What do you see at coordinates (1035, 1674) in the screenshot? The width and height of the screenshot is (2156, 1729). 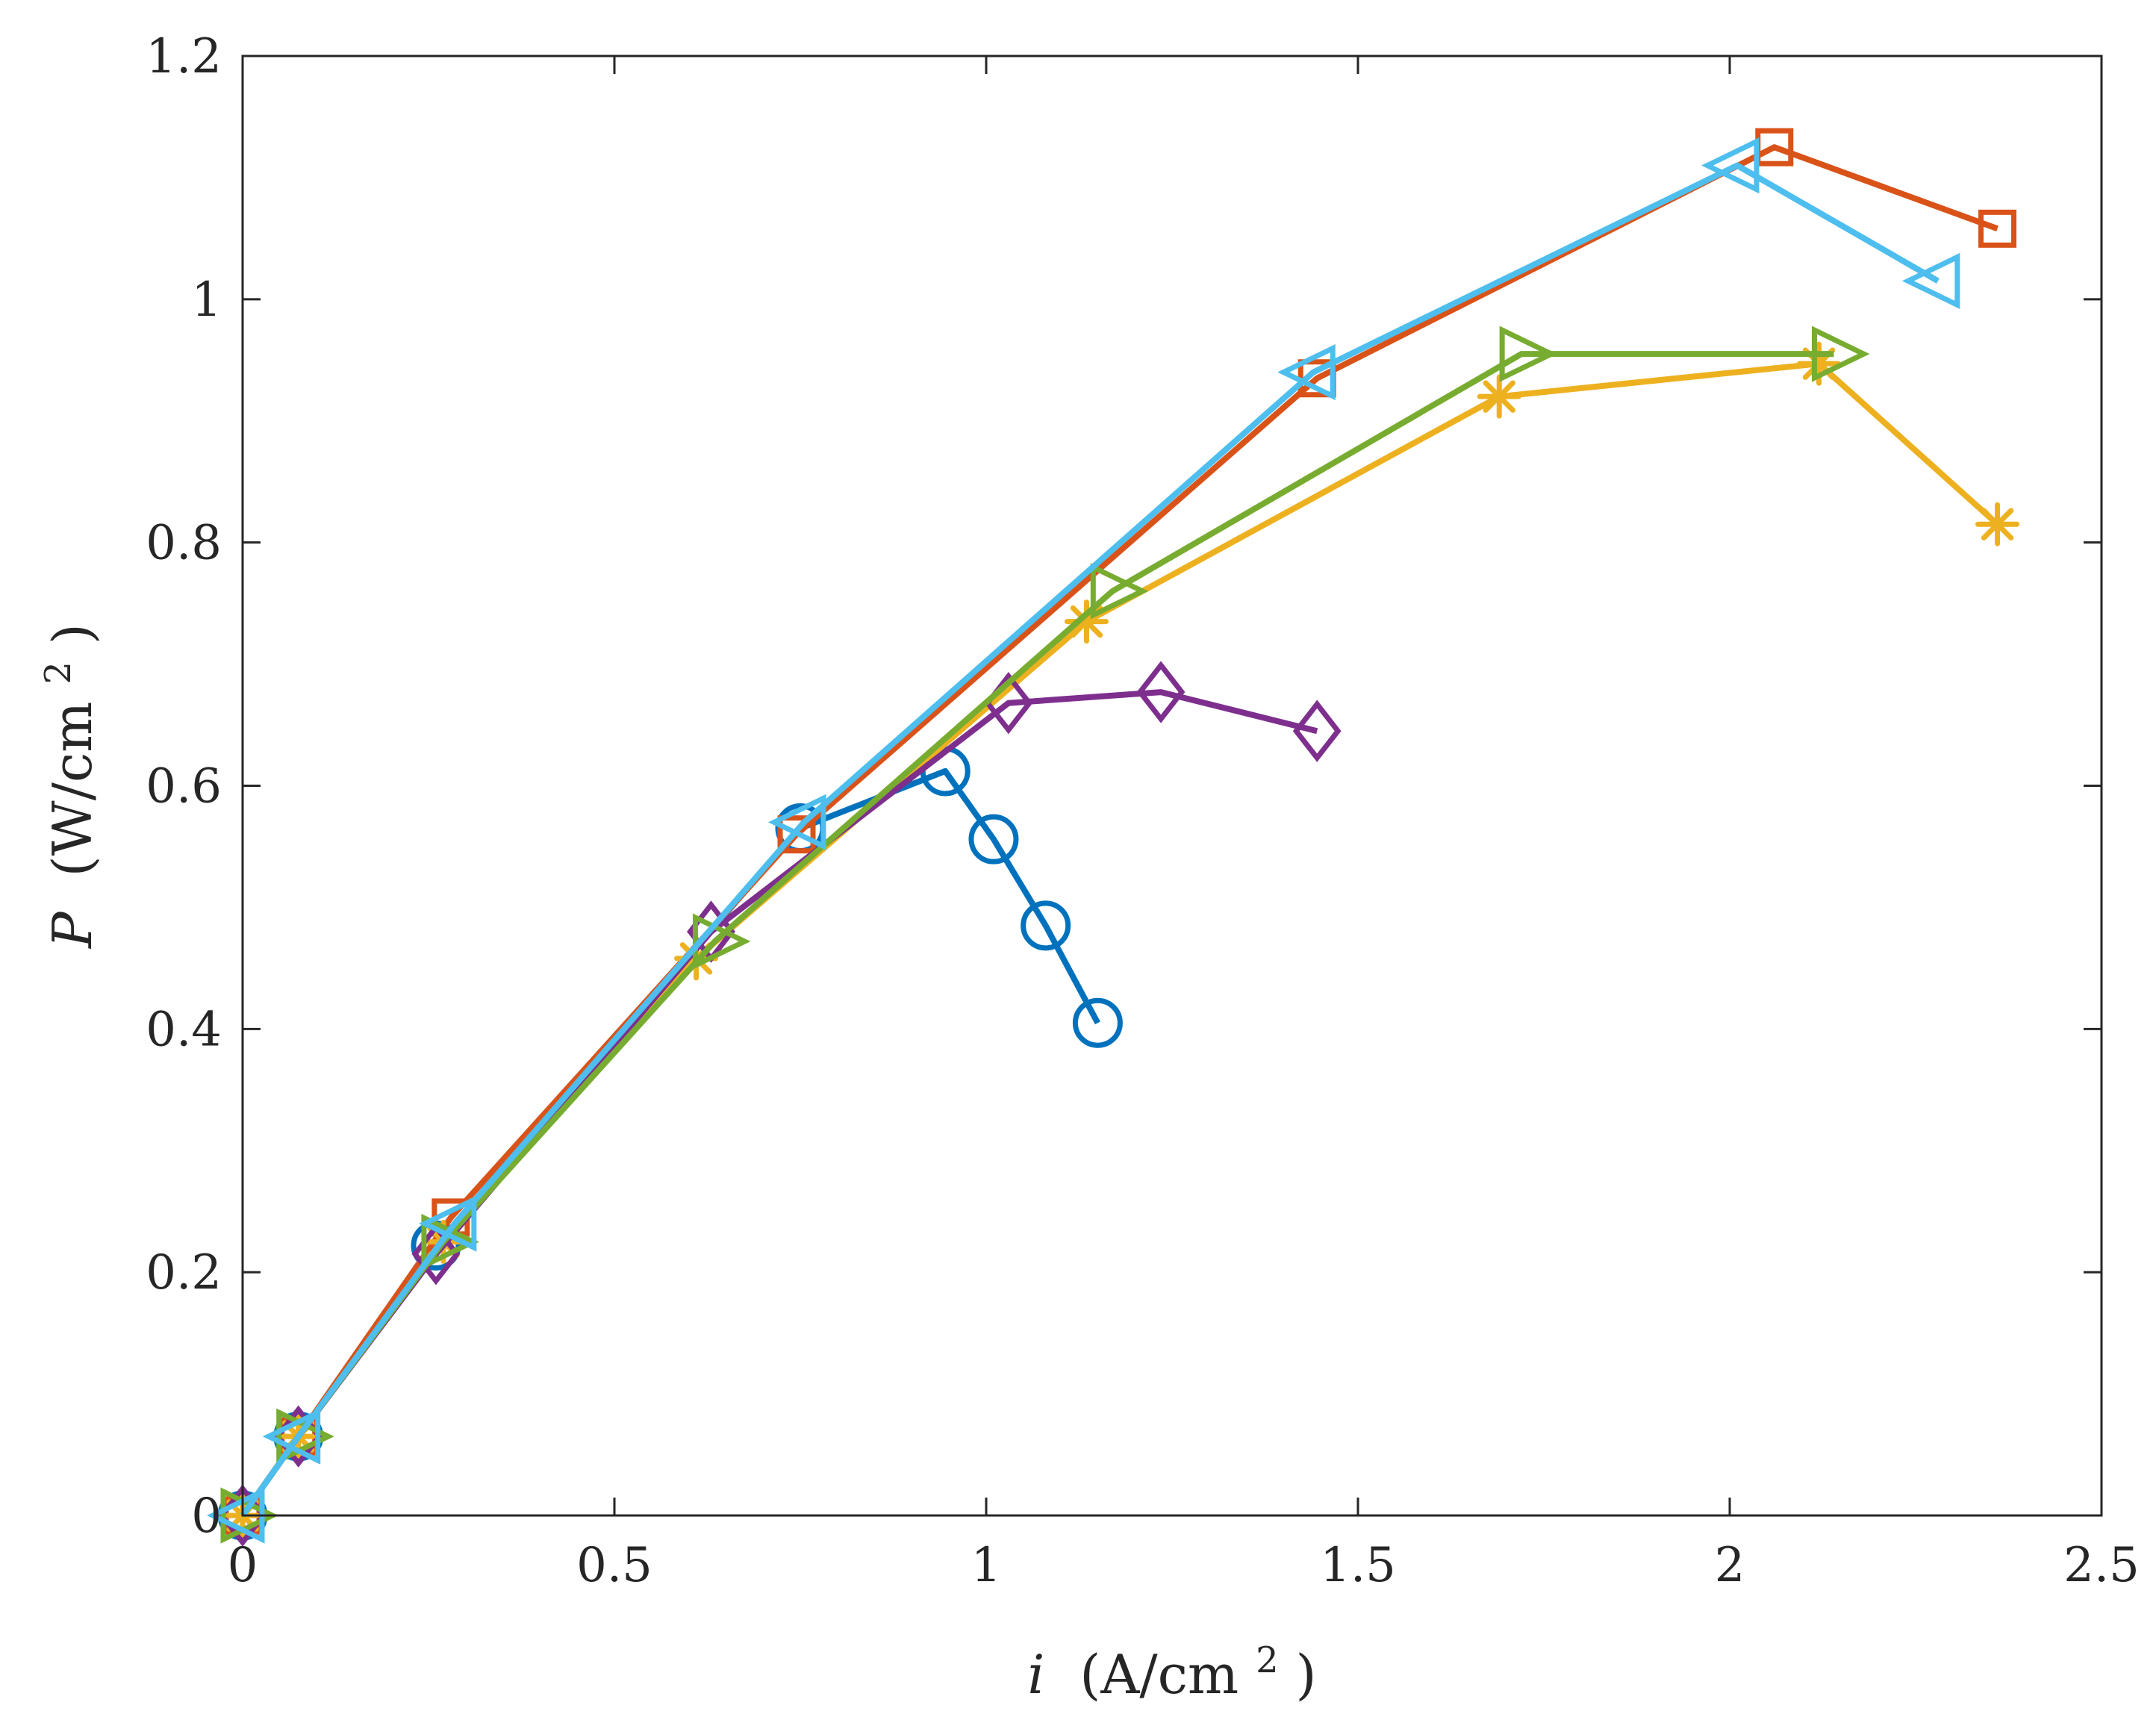 I see `x-axis-variable: i` at bounding box center [1035, 1674].